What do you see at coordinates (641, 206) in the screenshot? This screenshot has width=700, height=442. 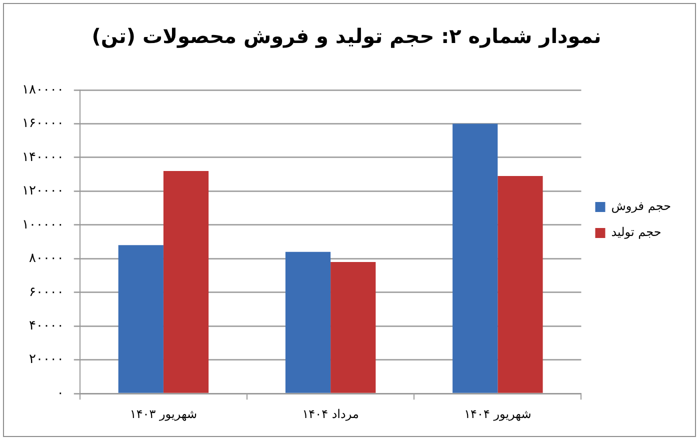 I see `legend-label: حجم فروش` at bounding box center [641, 206].